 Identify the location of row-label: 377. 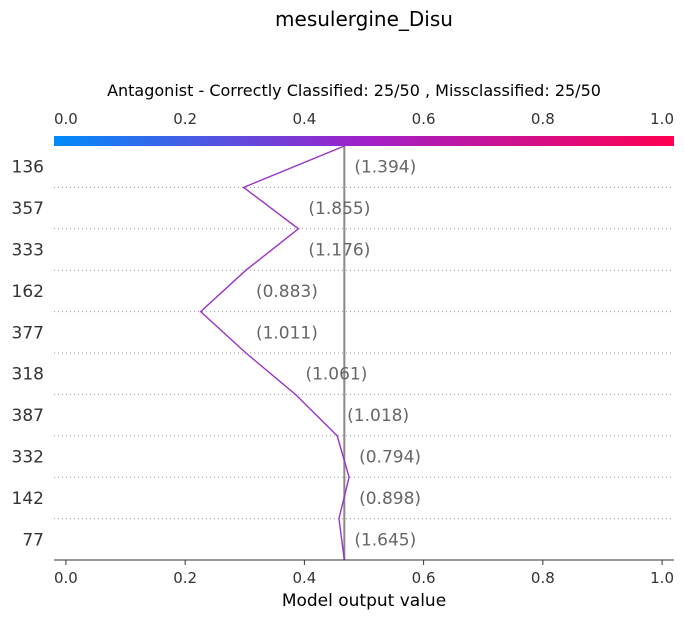
(28, 333).